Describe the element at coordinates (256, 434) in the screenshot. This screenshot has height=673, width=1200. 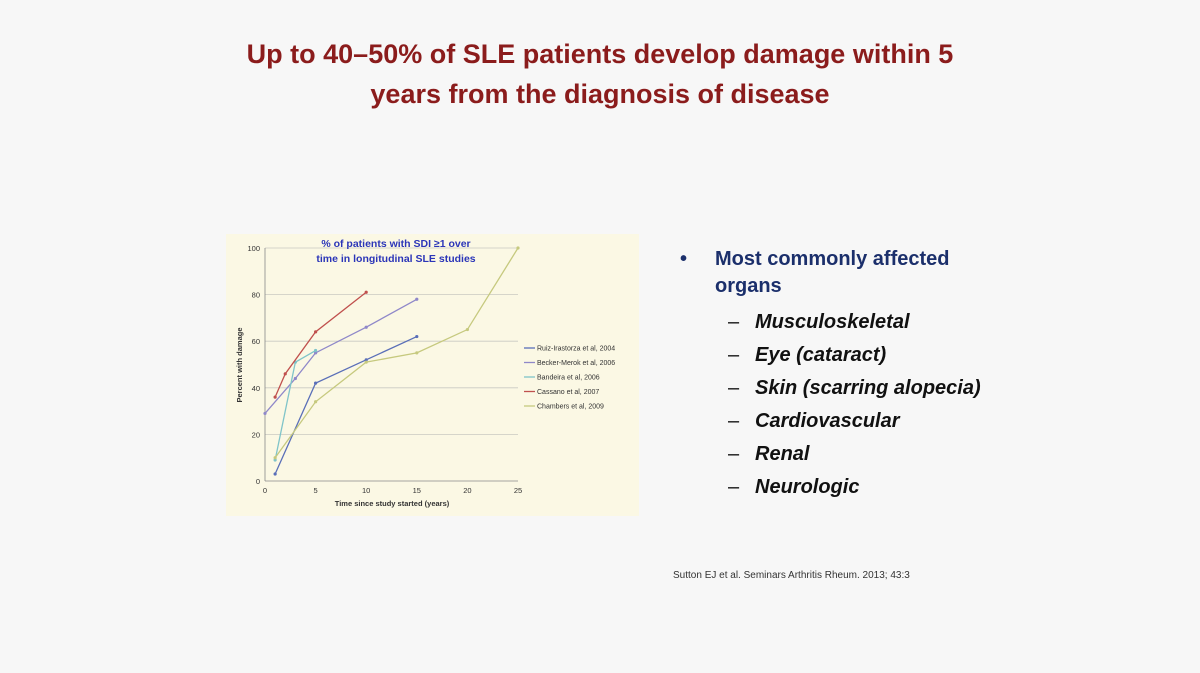
I see `y-tick-label: 20` at that location.